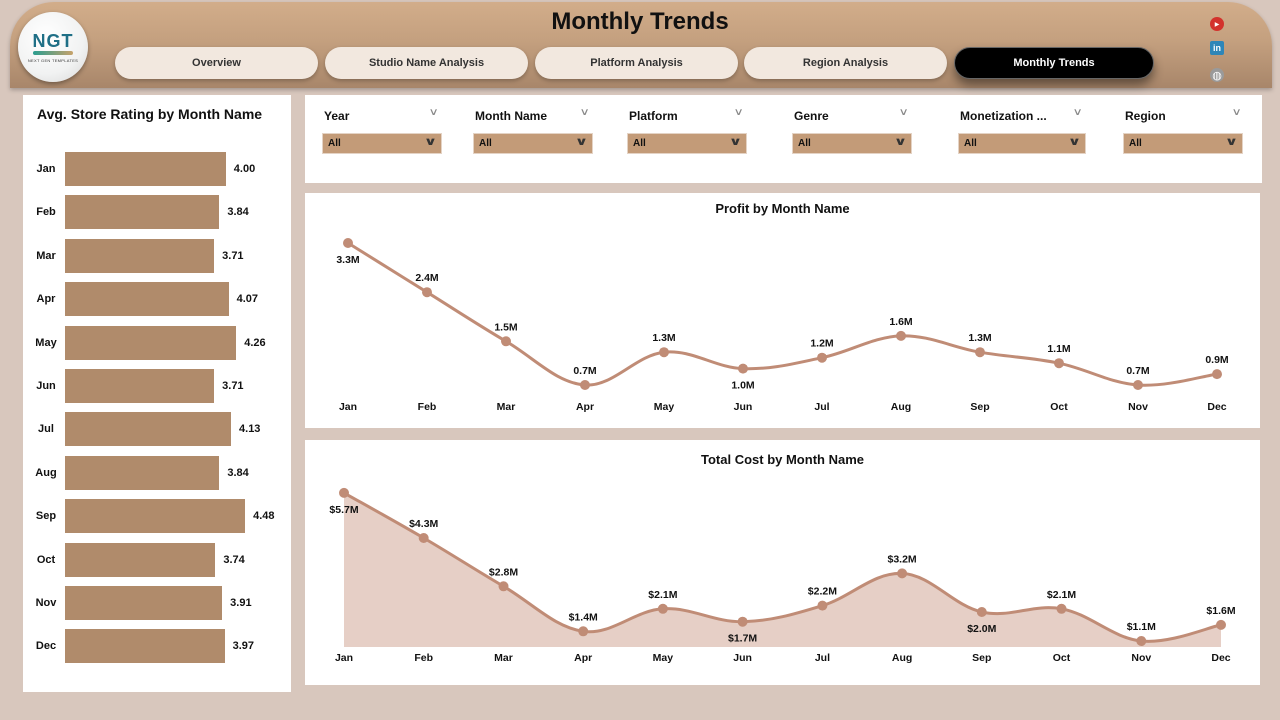 Image resolution: width=1280 pixels, height=720 pixels. I want to click on bar-row: Sep 4.48, so click(157, 516).